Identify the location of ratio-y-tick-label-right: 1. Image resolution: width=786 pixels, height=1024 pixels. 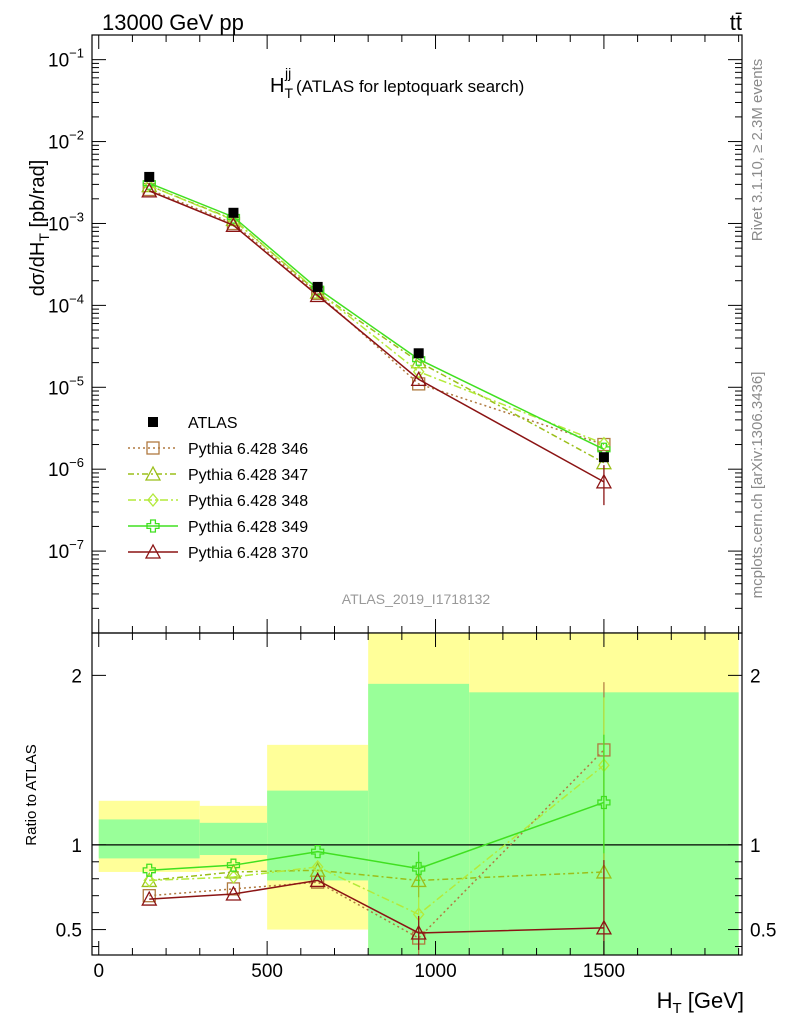
(755, 846).